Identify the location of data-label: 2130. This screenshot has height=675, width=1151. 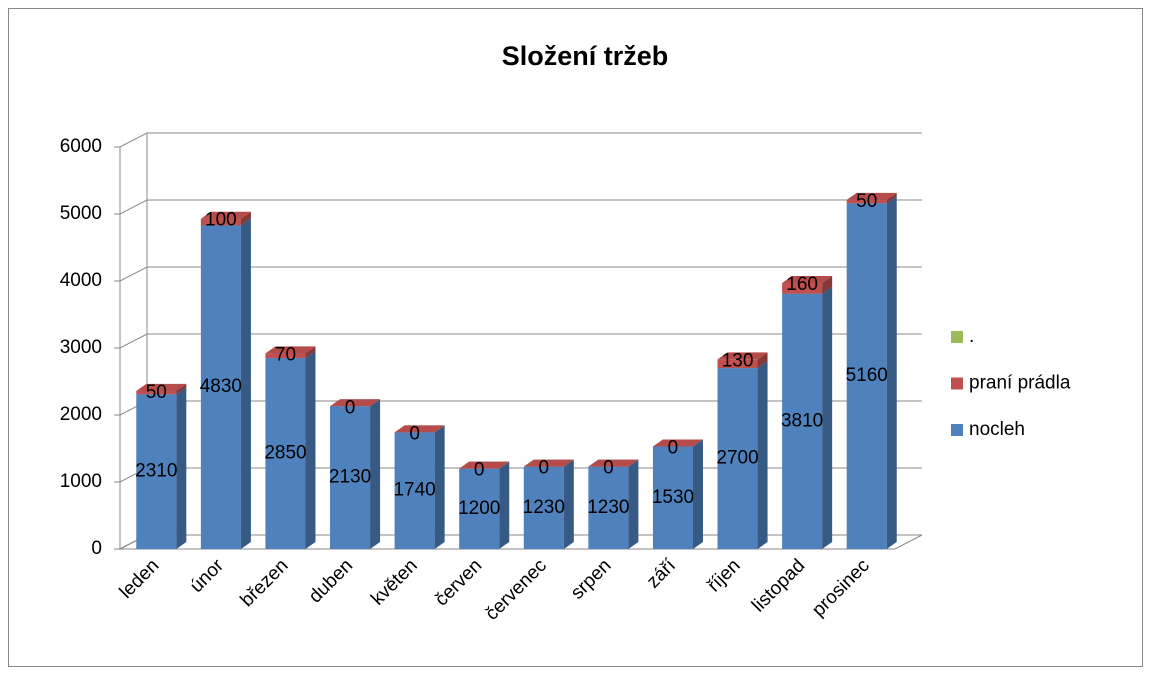
(350, 477).